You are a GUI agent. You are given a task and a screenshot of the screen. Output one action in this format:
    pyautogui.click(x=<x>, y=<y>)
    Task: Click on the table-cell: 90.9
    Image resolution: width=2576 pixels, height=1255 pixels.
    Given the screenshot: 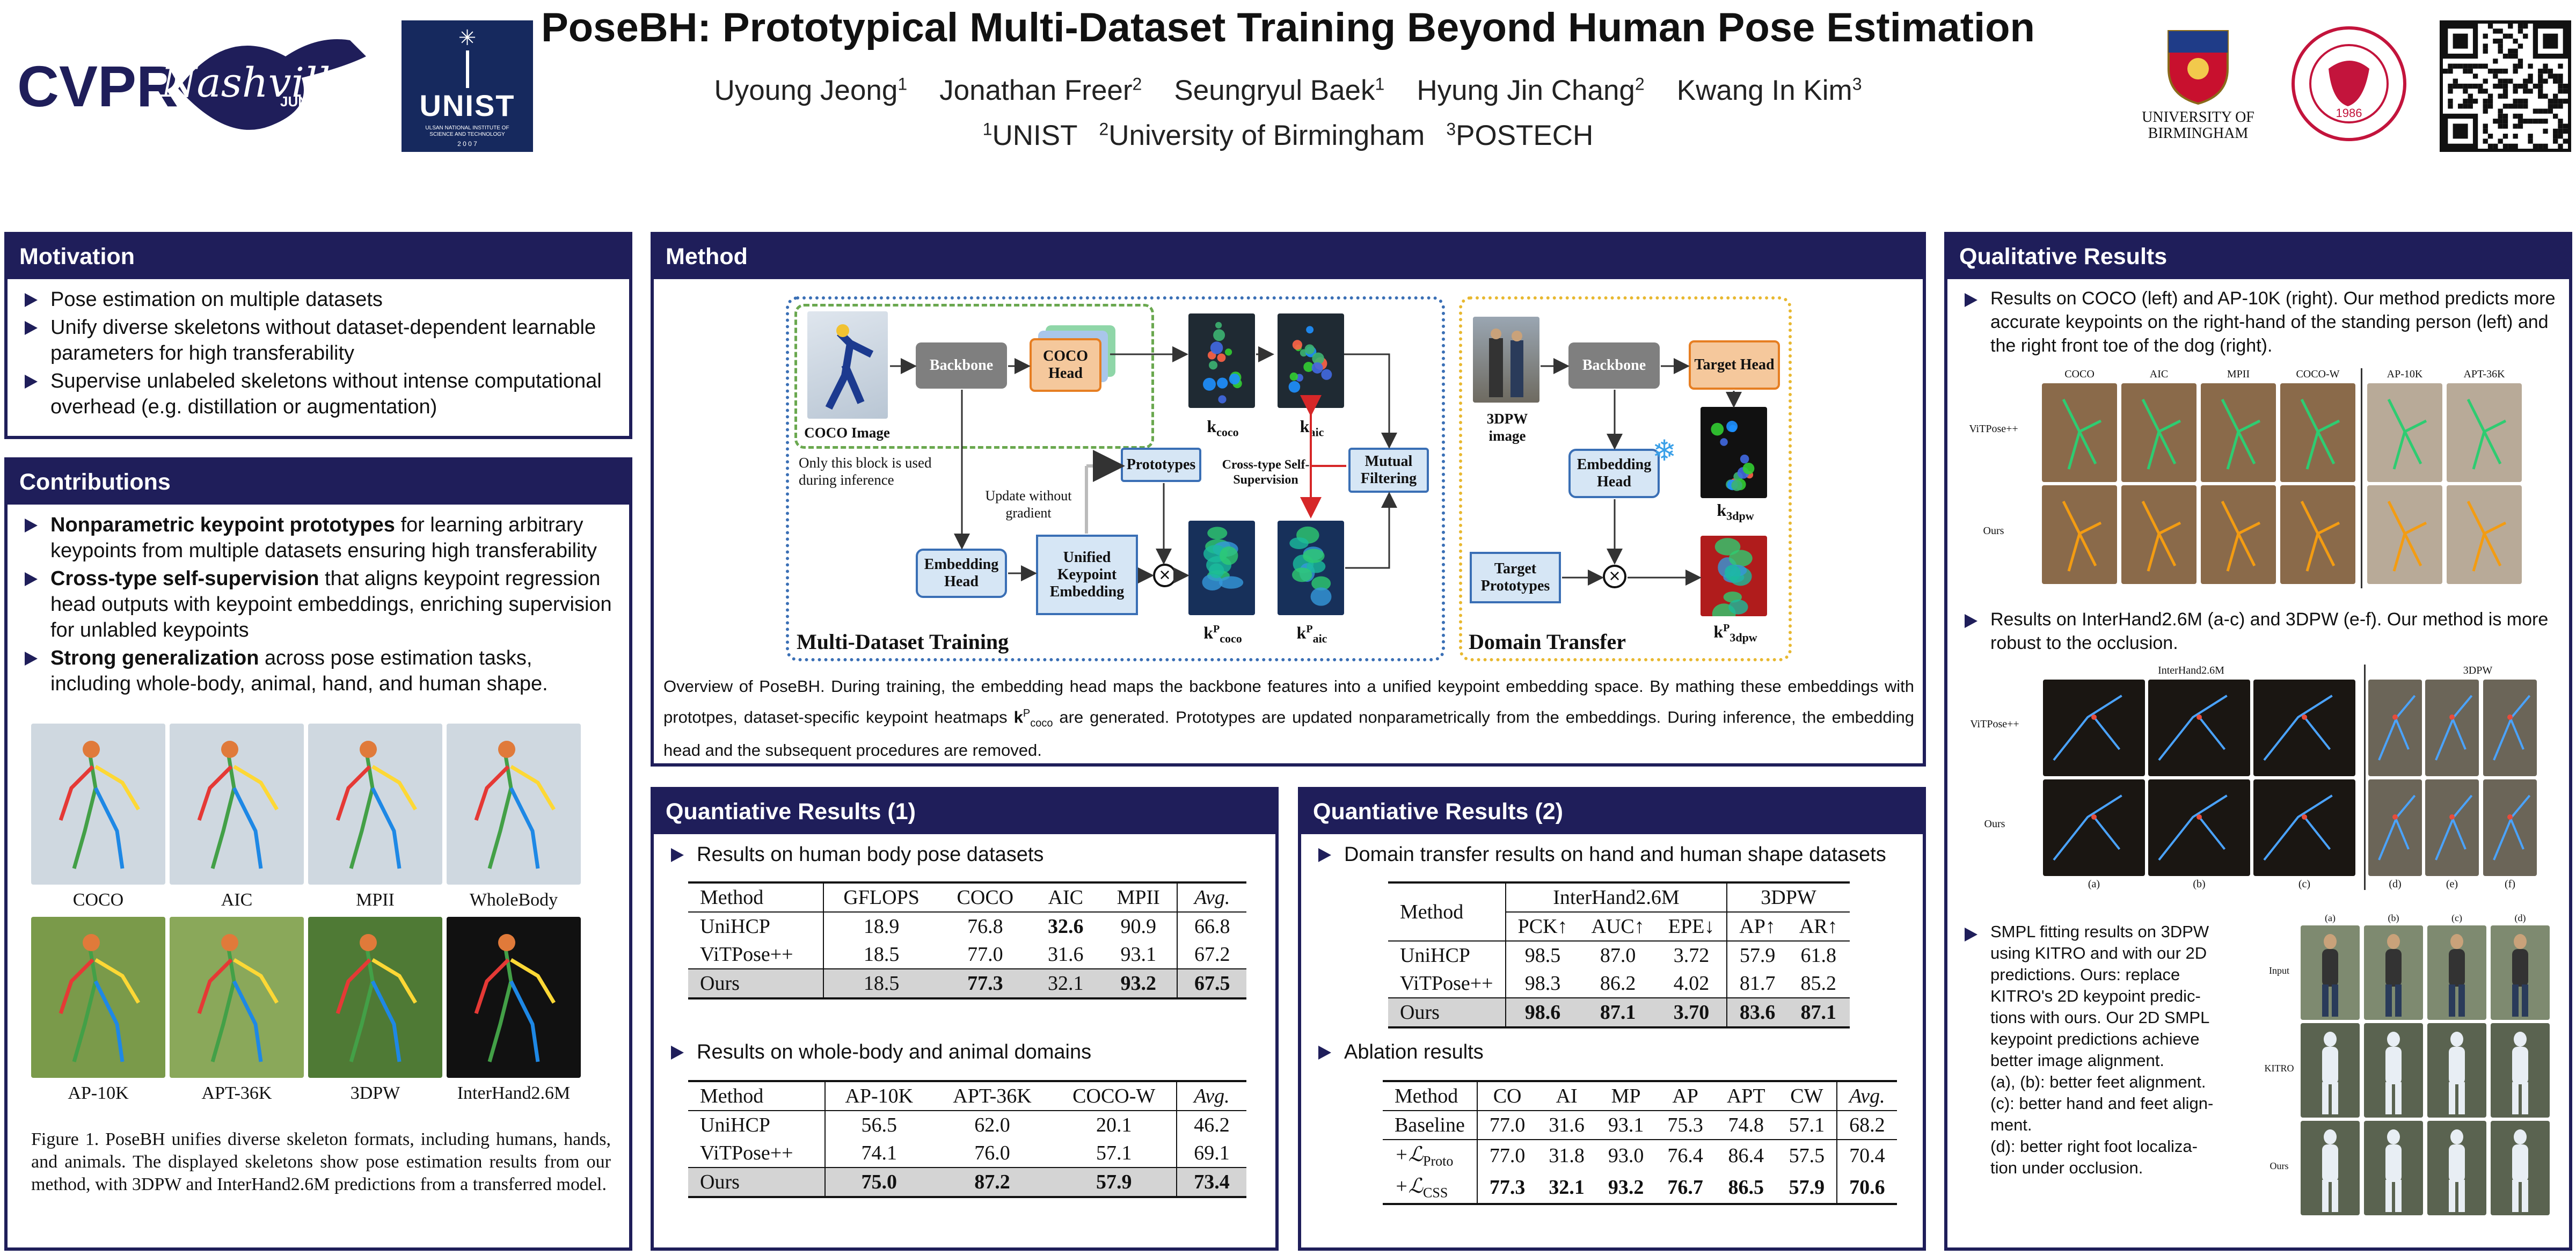 What is the action you would take?
    pyautogui.click(x=1138, y=926)
    